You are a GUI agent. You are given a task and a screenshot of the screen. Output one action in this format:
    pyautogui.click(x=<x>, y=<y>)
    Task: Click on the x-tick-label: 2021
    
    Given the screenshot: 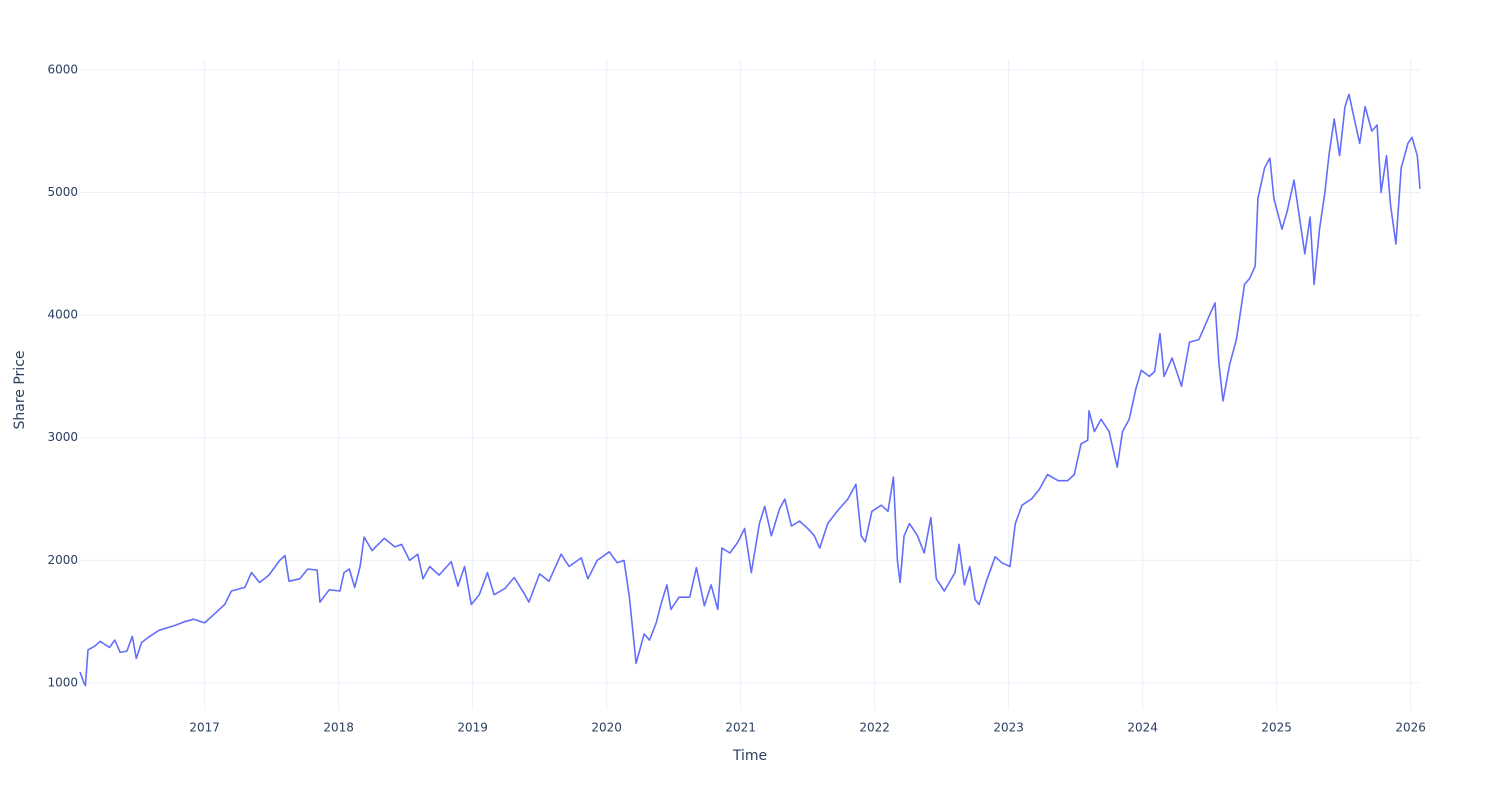 What is the action you would take?
    pyautogui.click(x=740, y=728)
    